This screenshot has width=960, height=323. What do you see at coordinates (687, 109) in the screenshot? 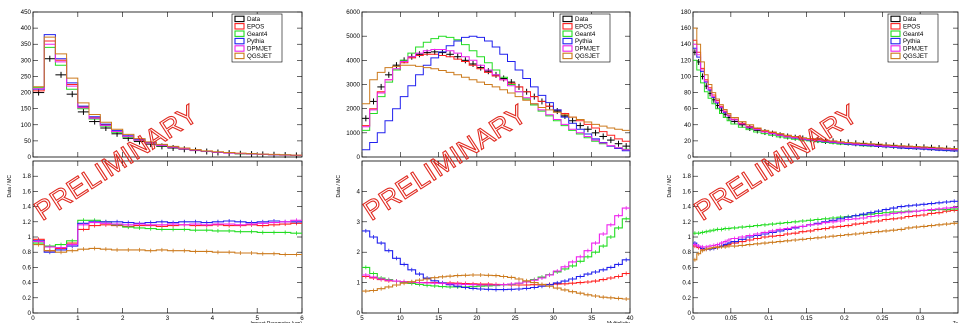
I see `top-ytick-label: 60` at bounding box center [687, 109].